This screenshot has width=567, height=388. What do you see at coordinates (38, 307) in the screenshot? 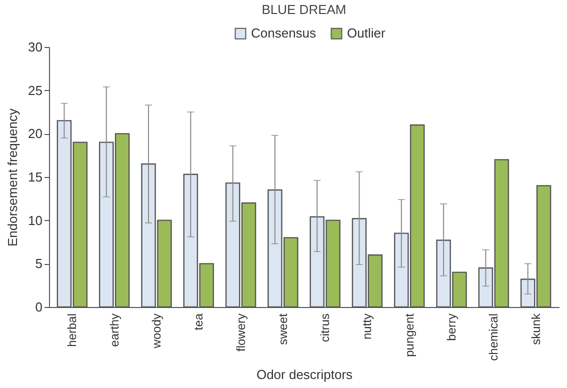
I see `y-tick-label: 0` at bounding box center [38, 307].